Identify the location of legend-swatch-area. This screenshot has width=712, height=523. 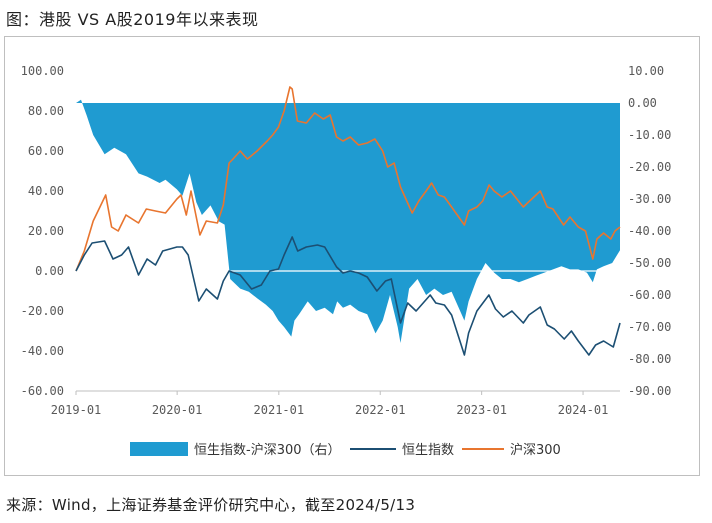
(159, 449).